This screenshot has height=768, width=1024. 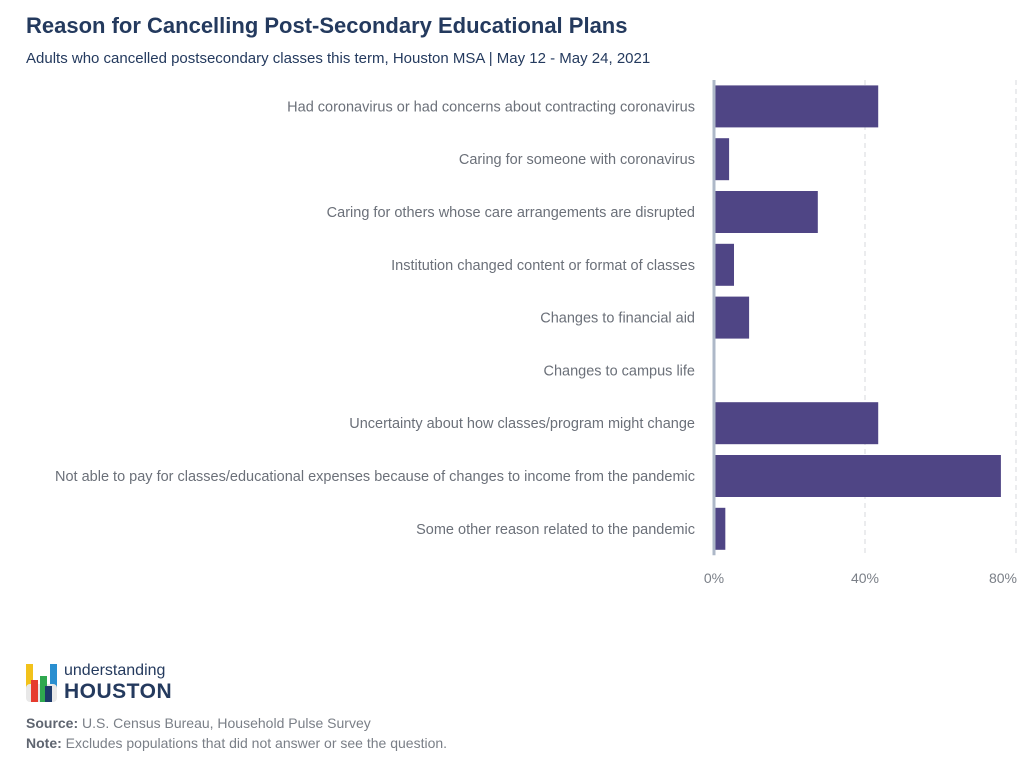 What do you see at coordinates (1003, 578) in the screenshot?
I see `x-tick-label: 80%` at bounding box center [1003, 578].